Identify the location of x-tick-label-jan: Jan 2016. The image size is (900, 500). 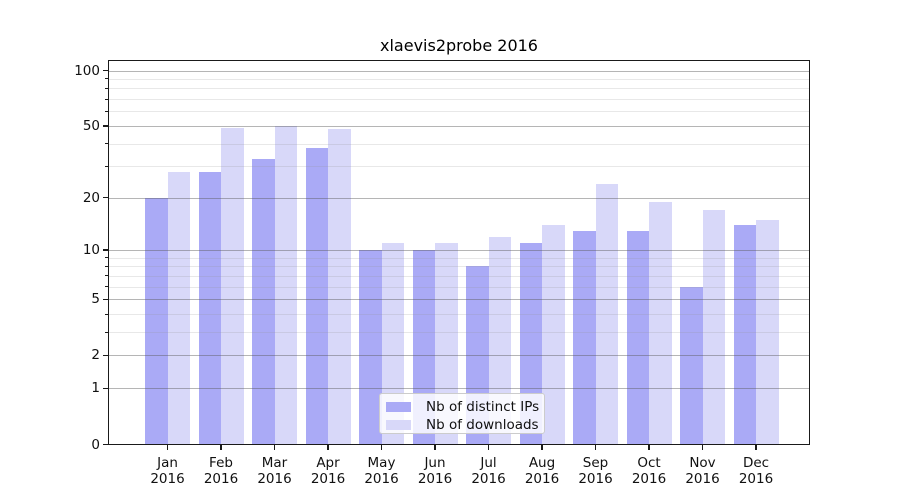
(167, 471).